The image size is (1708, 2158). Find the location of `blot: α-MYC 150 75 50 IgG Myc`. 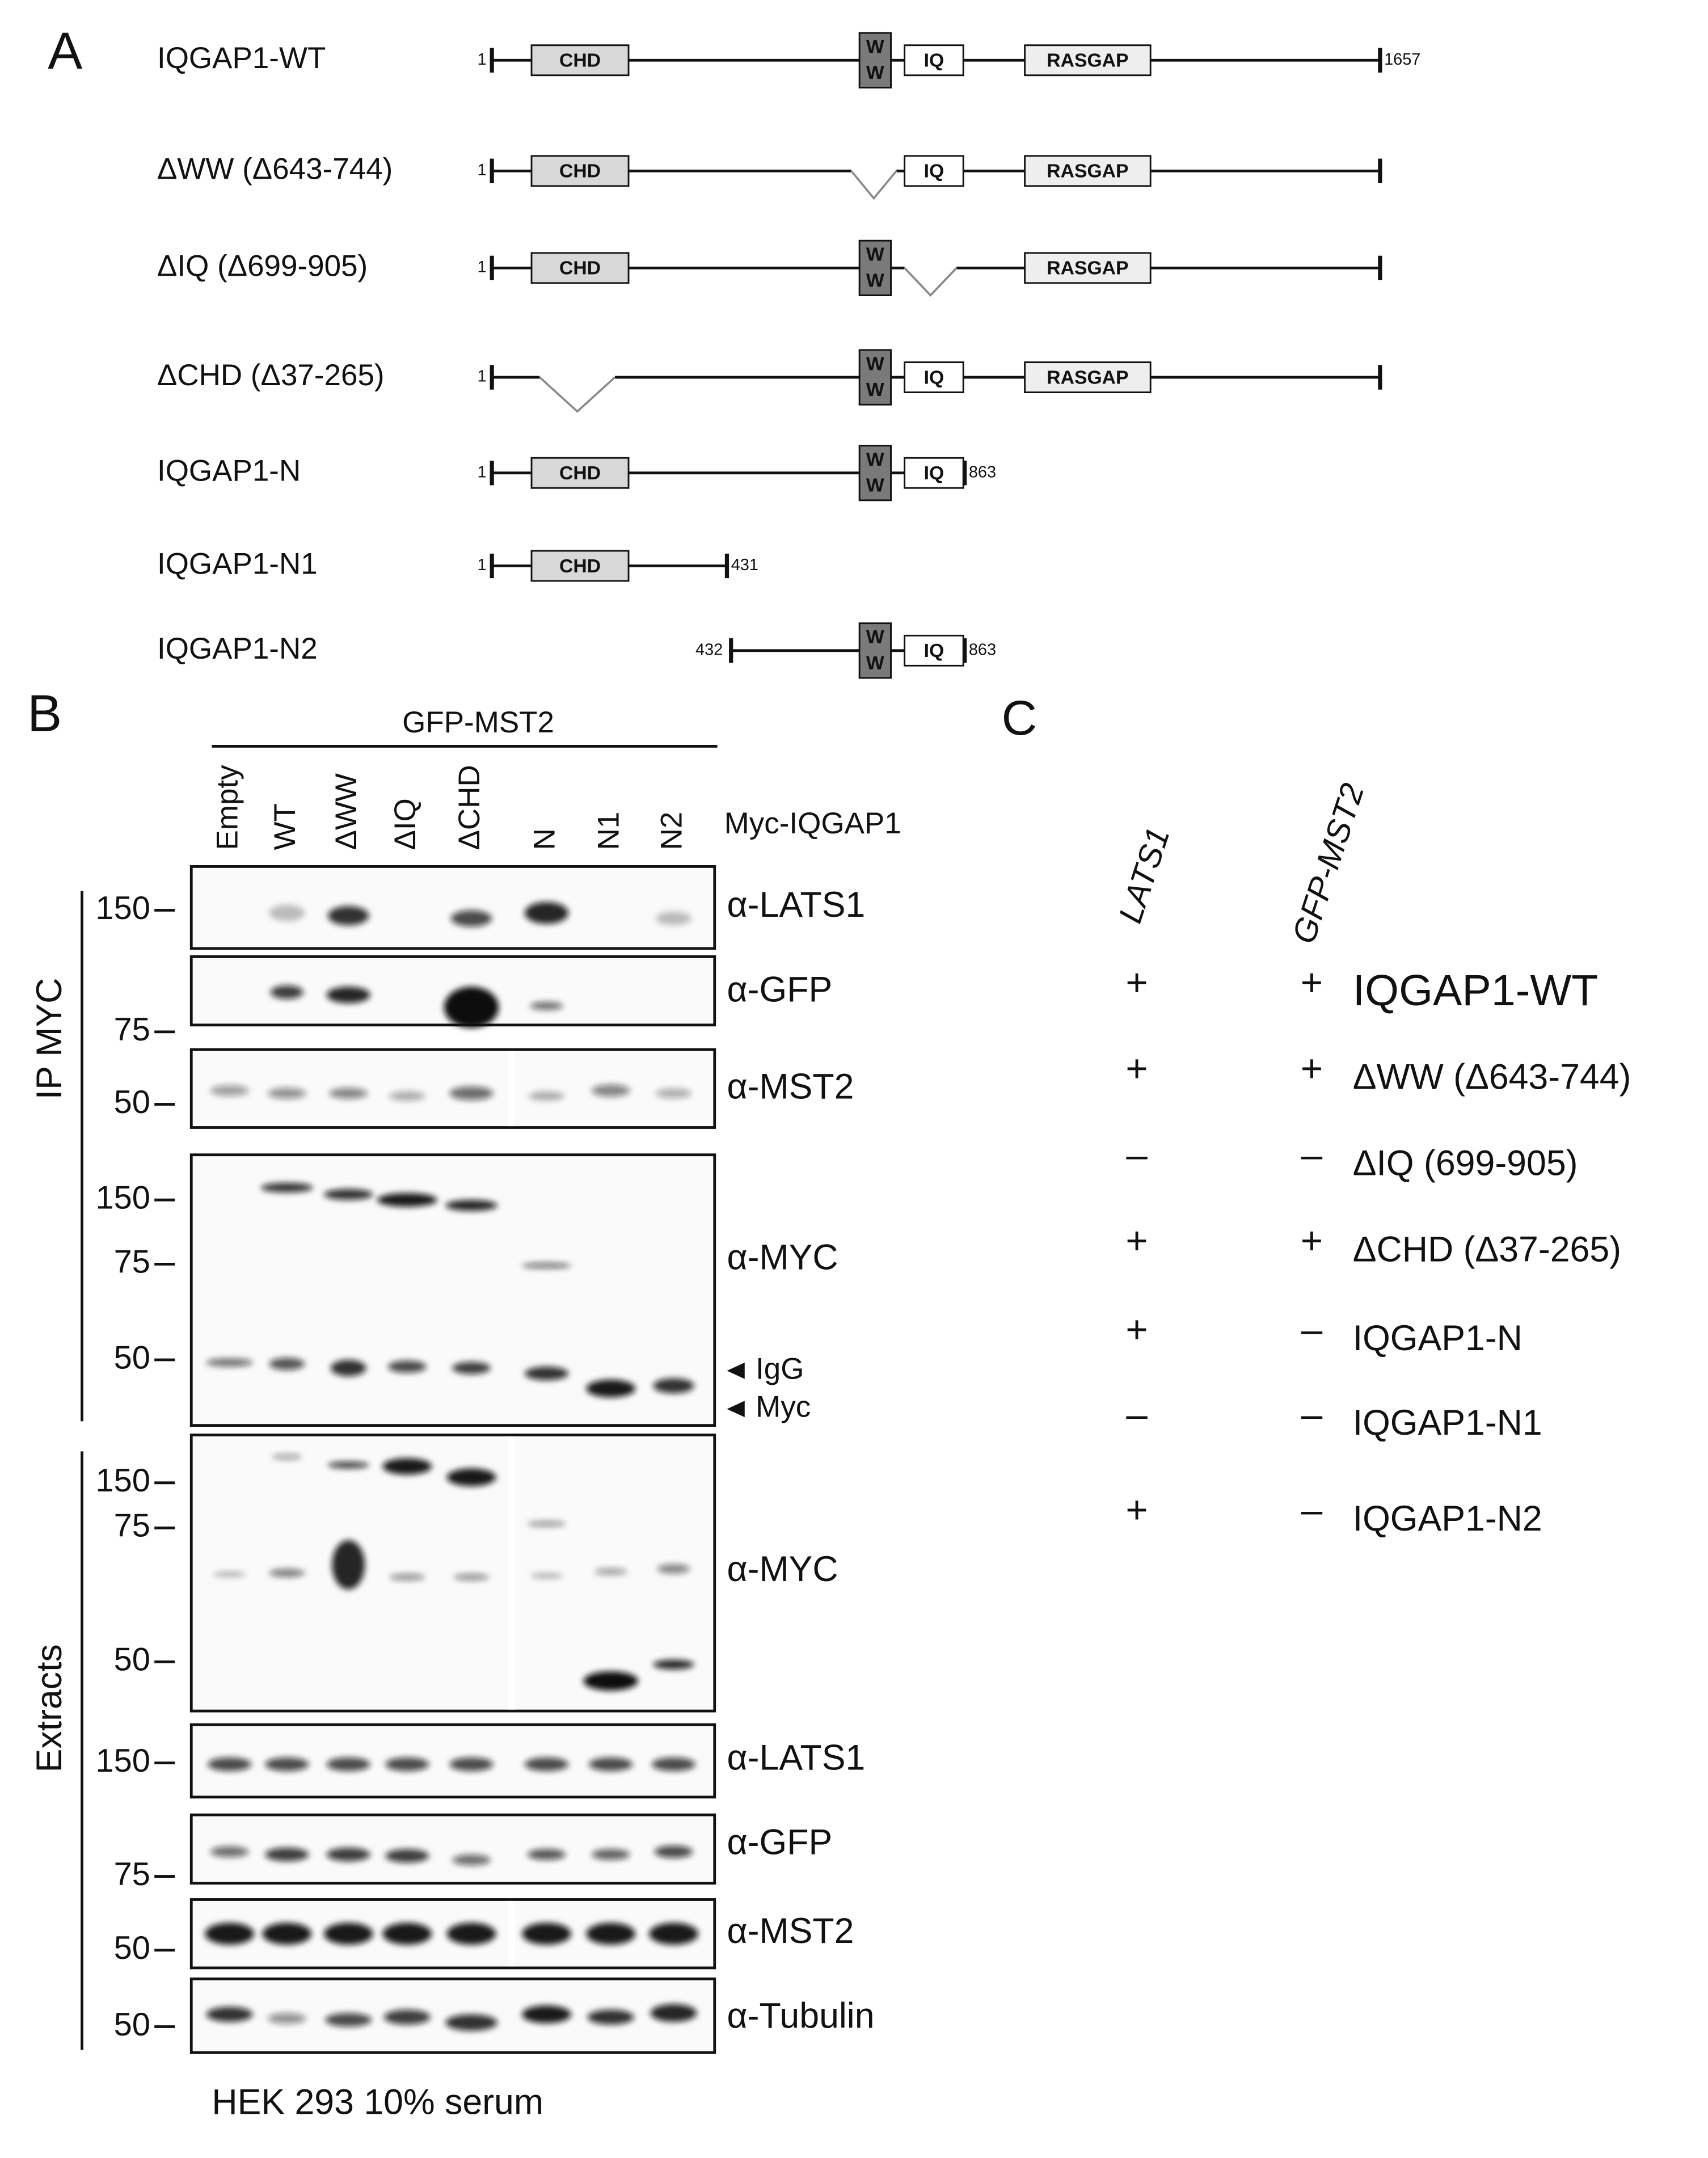

blot: α-MYC 150 75 50 IgG Myc is located at coordinates (467, 1290).